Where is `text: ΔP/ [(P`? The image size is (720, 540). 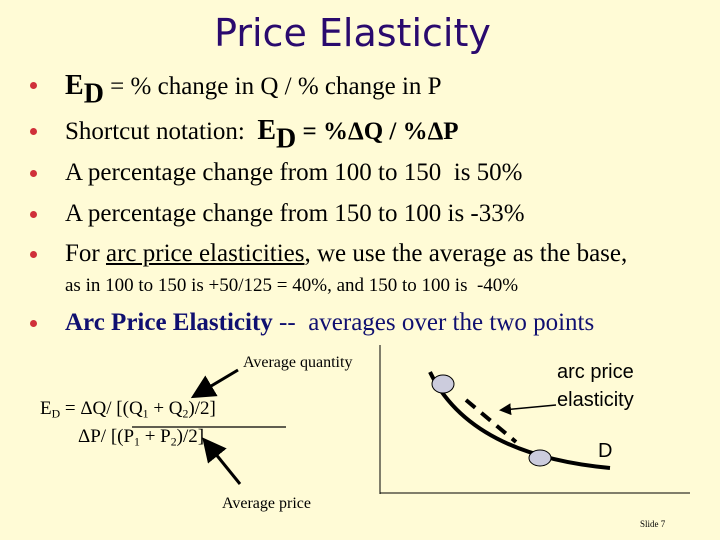 text: ΔP/ [(P is located at coordinates (106, 436).